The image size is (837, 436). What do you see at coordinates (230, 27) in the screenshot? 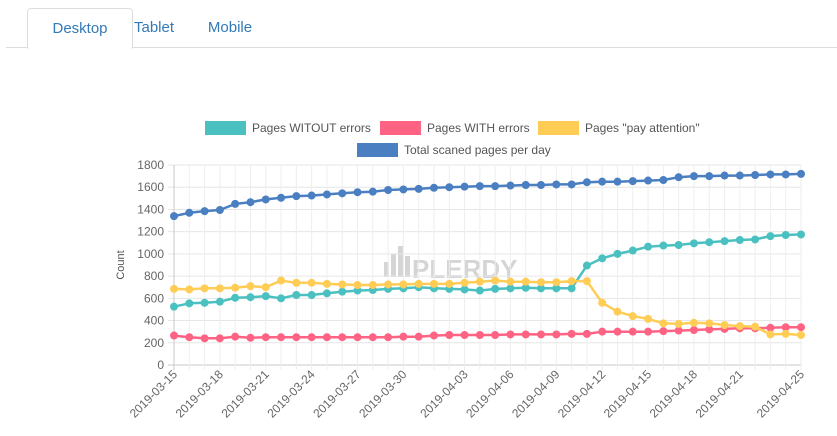
I see `tab-mobile: Mobile` at bounding box center [230, 27].